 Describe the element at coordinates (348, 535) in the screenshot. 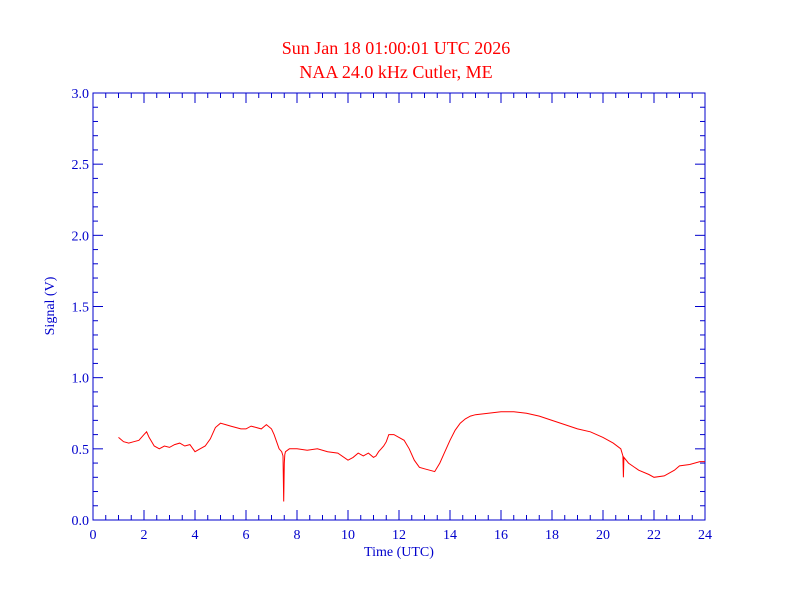

I see `x-tick-label: 10` at that location.